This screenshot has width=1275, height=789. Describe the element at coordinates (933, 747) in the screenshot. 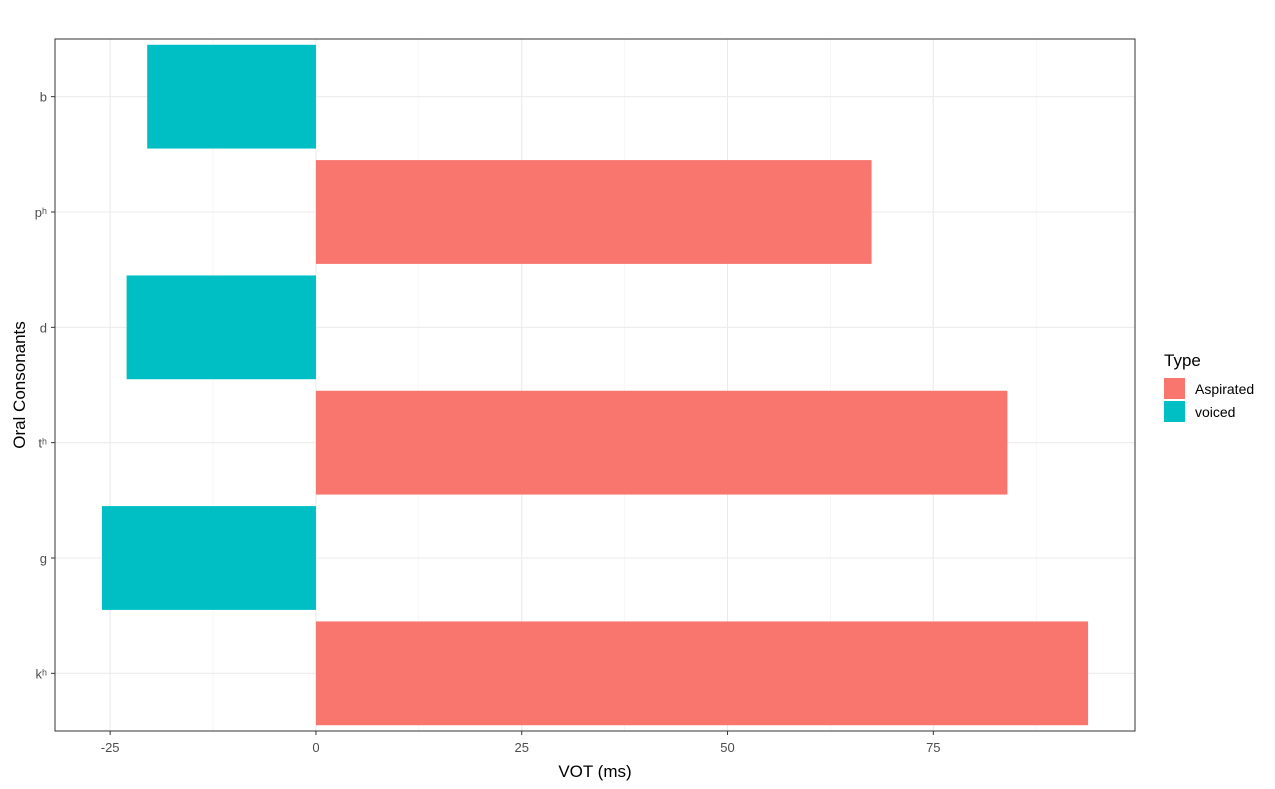

I see `x-tick-label: 75` at that location.